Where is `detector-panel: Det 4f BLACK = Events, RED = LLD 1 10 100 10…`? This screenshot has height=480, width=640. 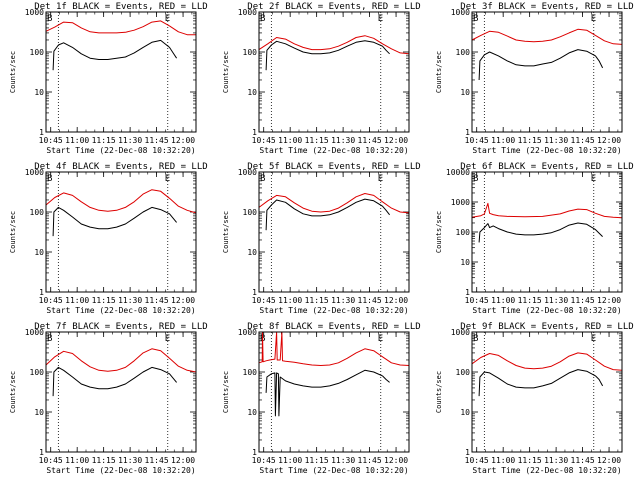
detector-panel: Det 4f BLACK = Events, RED = LLD 1 10 100 10… is located at coordinates (108, 238).